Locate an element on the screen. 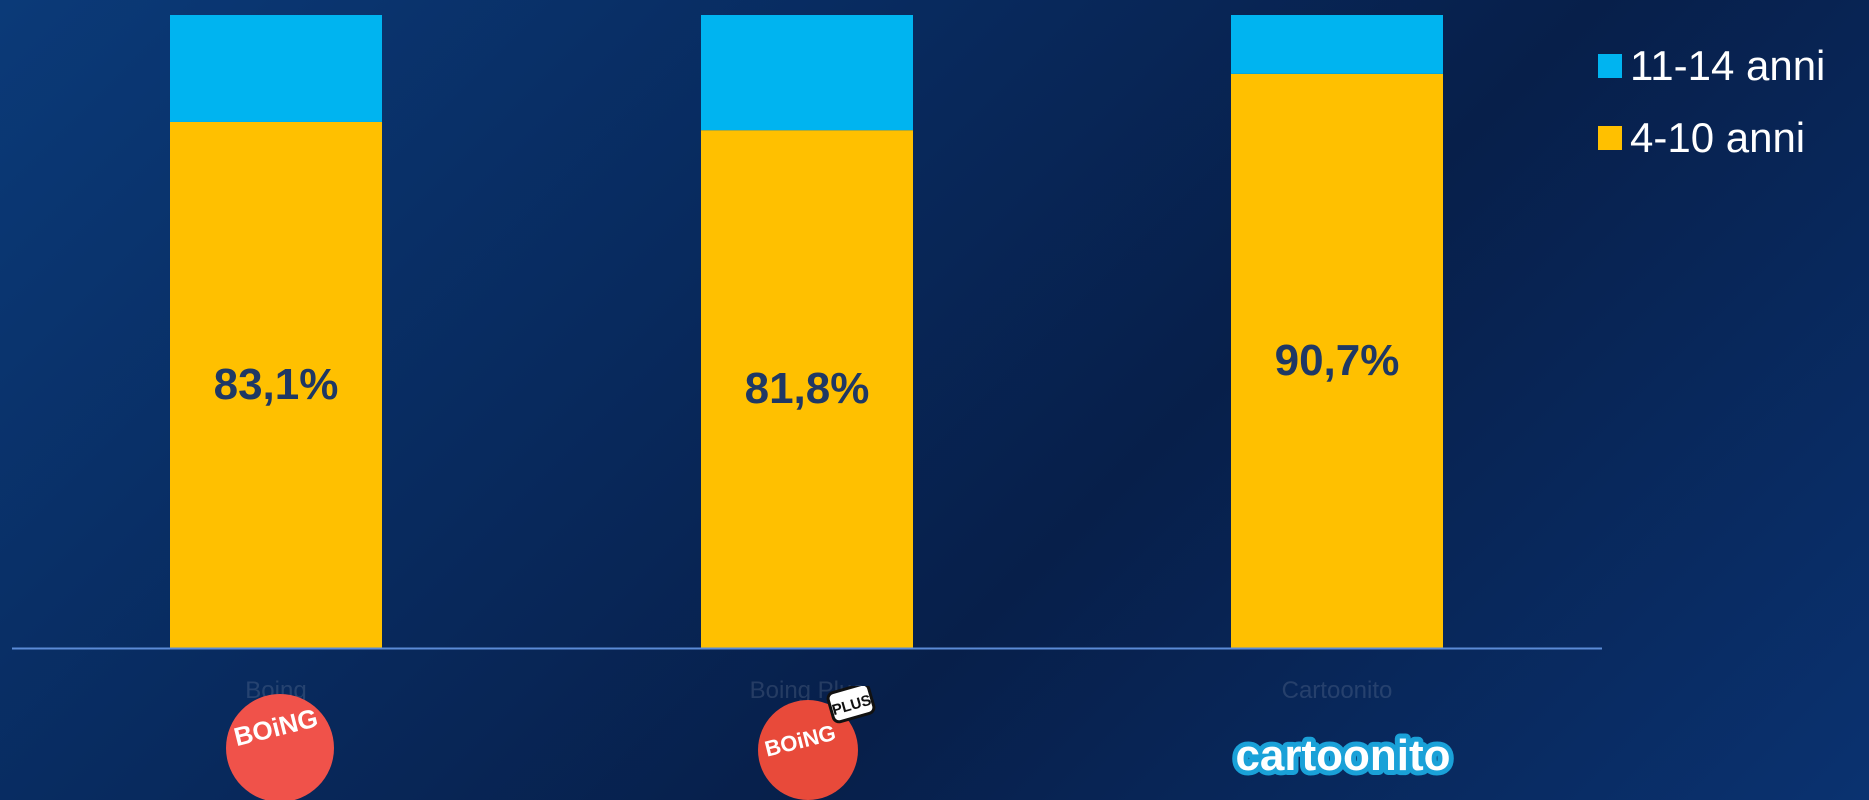 This screenshot has width=1869, height=800. chart-legend: 11-14 anni 4-10 anni is located at coordinates (1711, 102).